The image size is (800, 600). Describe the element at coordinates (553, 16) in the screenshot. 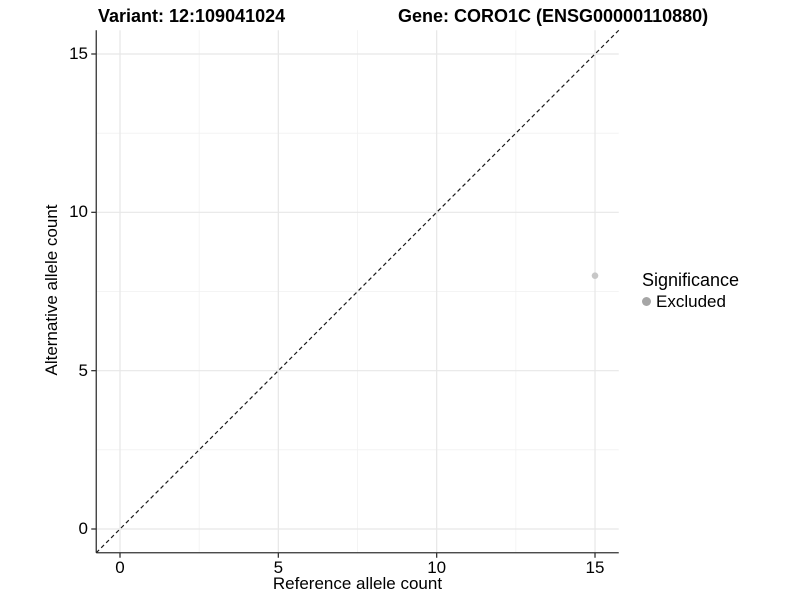

I see `plot-title-gene: Gene: CORO1C (ENSG00000110880)` at that location.